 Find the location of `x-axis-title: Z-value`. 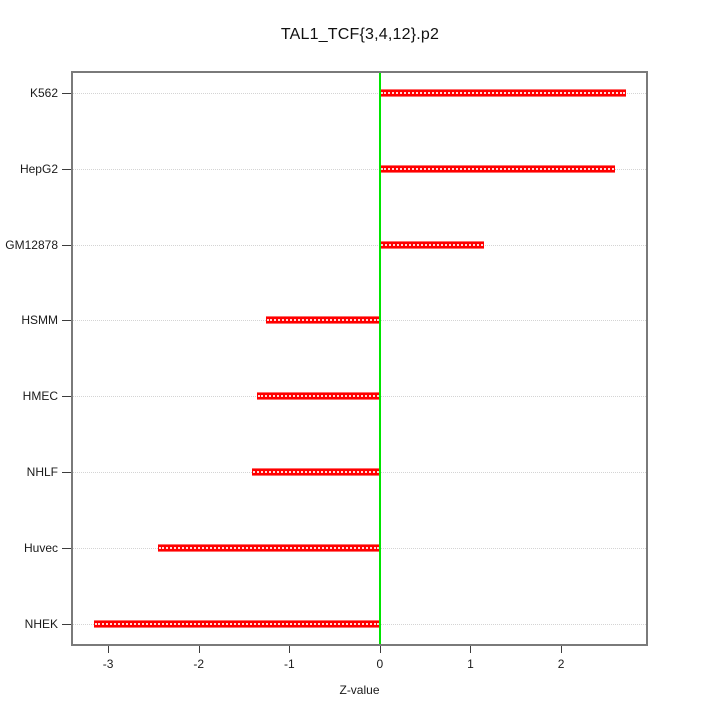

x-axis-title: Z-value is located at coordinates (359, 690).